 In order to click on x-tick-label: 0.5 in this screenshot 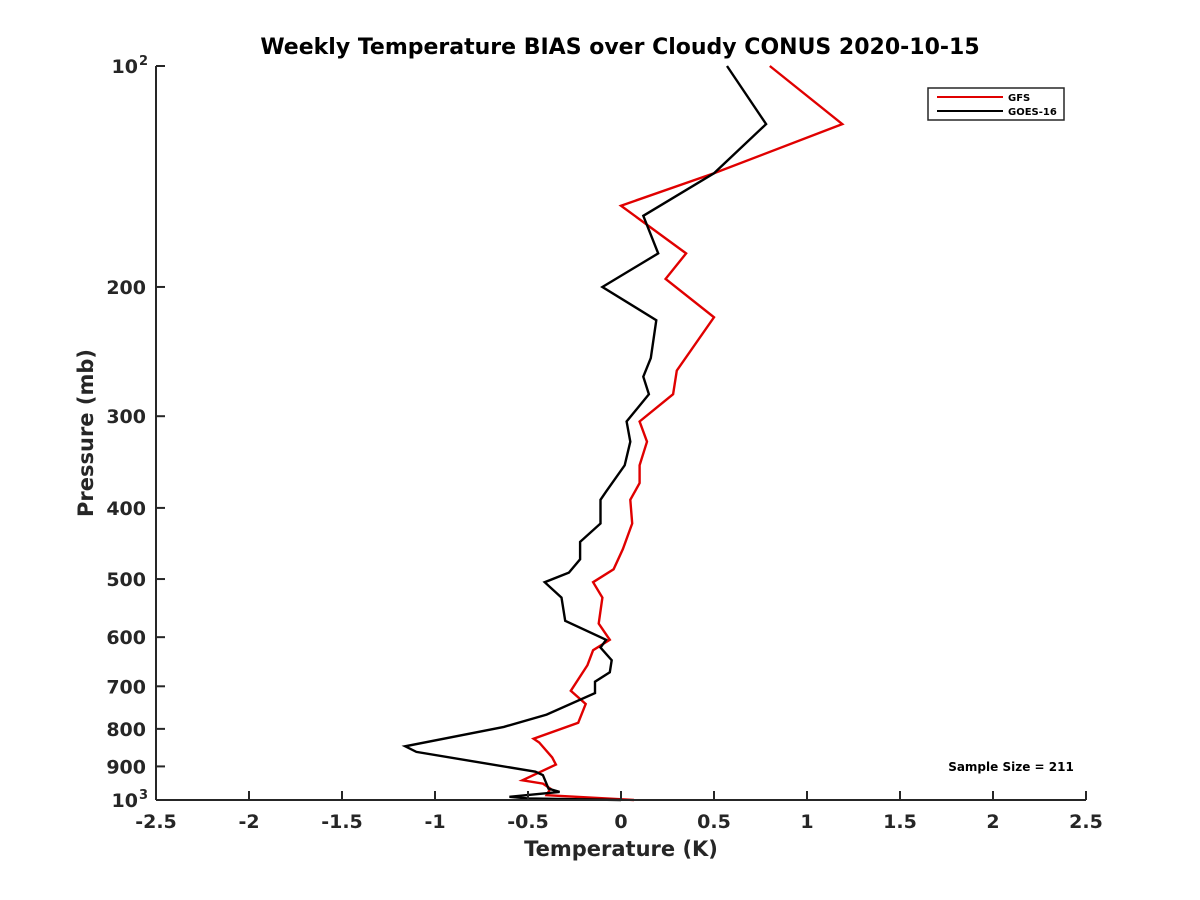, I will do `click(714, 822)`.